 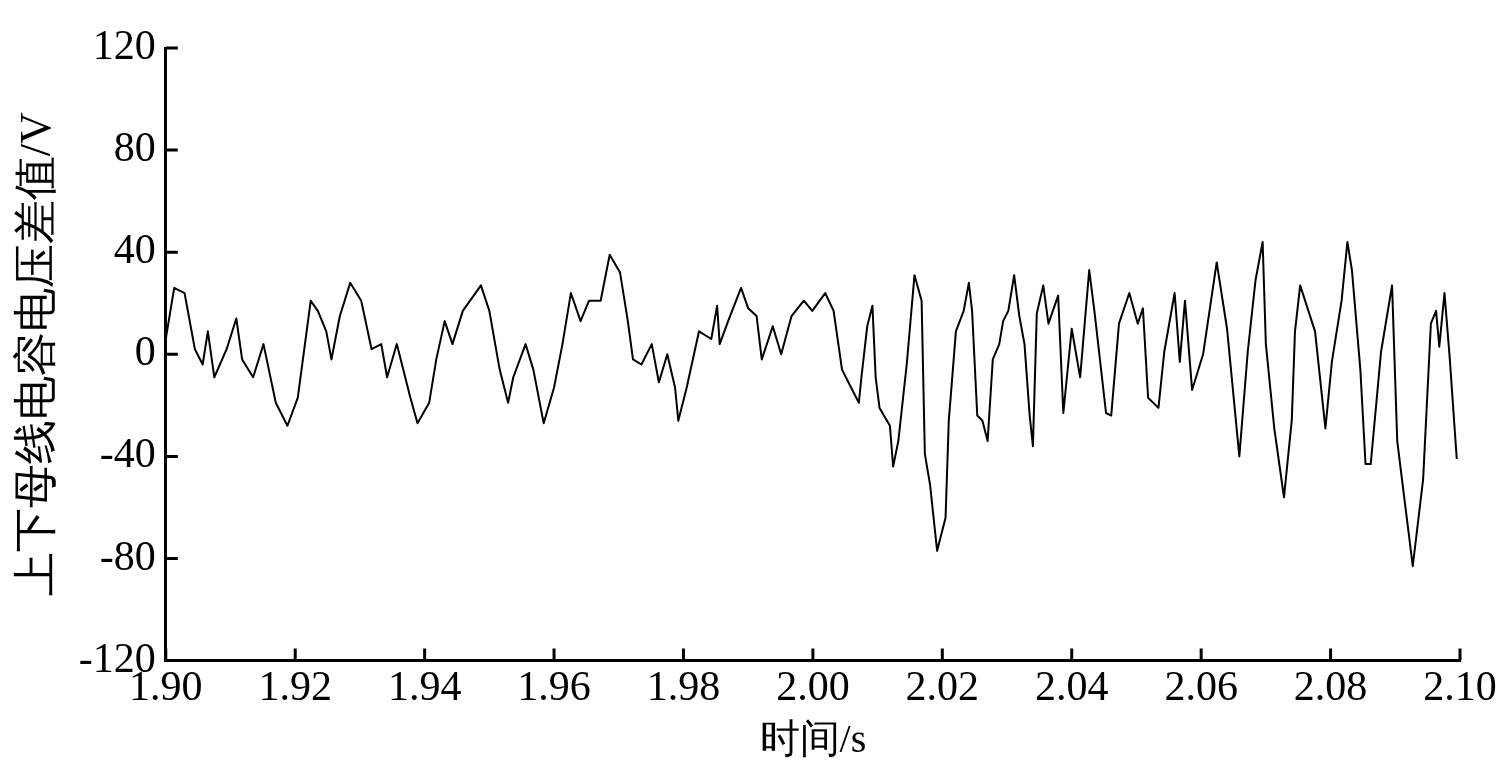 What do you see at coordinates (134, 249) in the screenshot?
I see `y-tick-label: 40` at bounding box center [134, 249].